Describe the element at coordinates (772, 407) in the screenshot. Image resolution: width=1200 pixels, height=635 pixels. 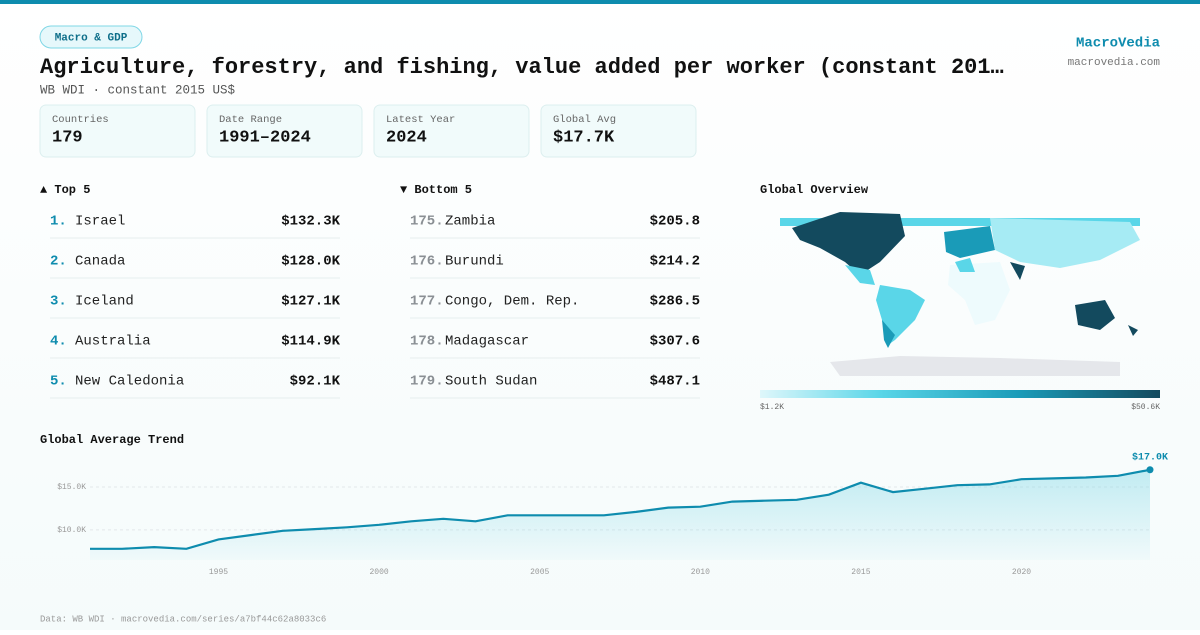
I see `scale-min: $1.2K` at that location.